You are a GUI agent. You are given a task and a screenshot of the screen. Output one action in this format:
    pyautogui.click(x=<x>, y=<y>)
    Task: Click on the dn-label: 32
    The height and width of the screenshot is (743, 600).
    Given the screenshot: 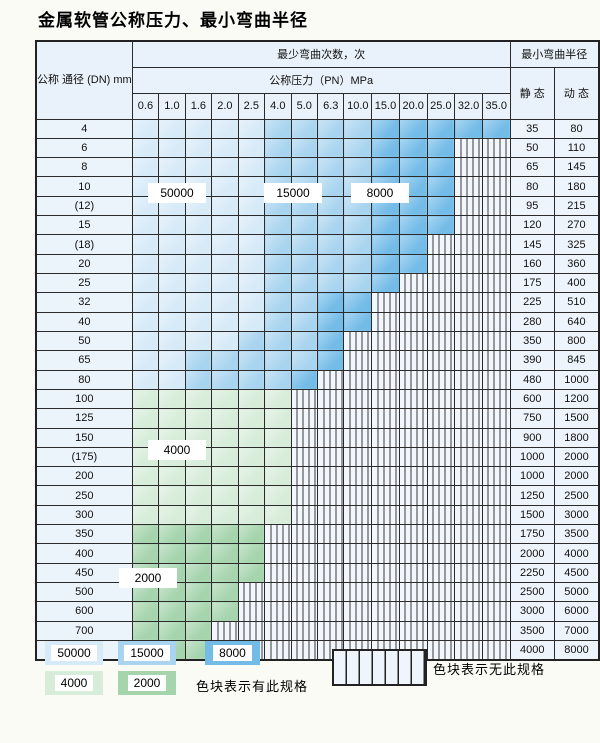 What is the action you would take?
    pyautogui.click(x=84, y=302)
    